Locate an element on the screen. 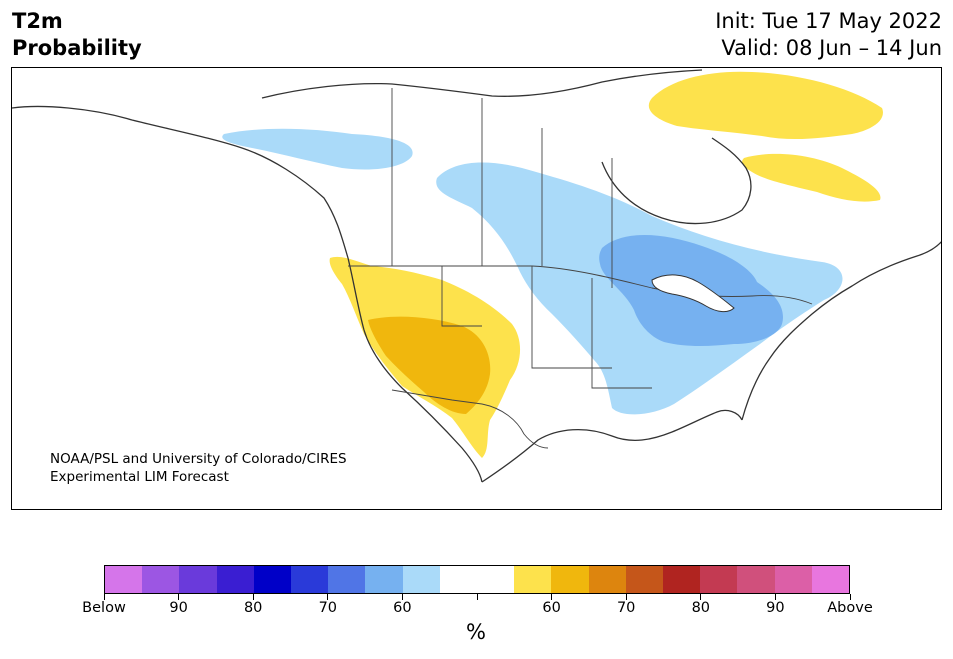  arctic-coastline is located at coordinates (482, 84).